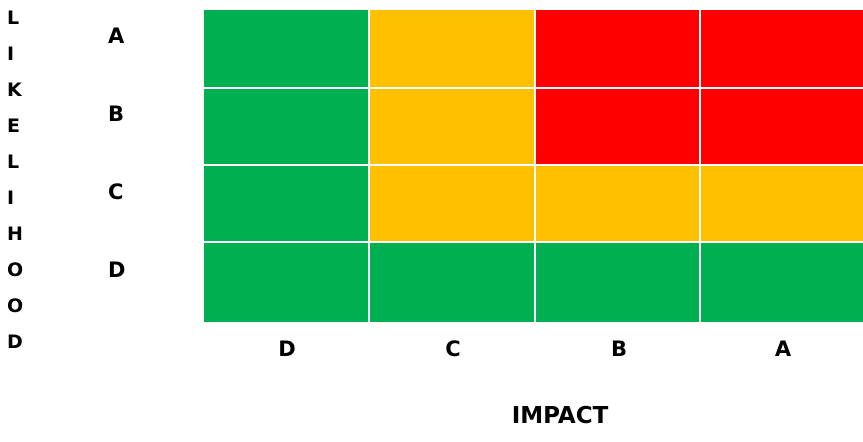  I want to click on matrix-cell-b-d, so click(287, 127).